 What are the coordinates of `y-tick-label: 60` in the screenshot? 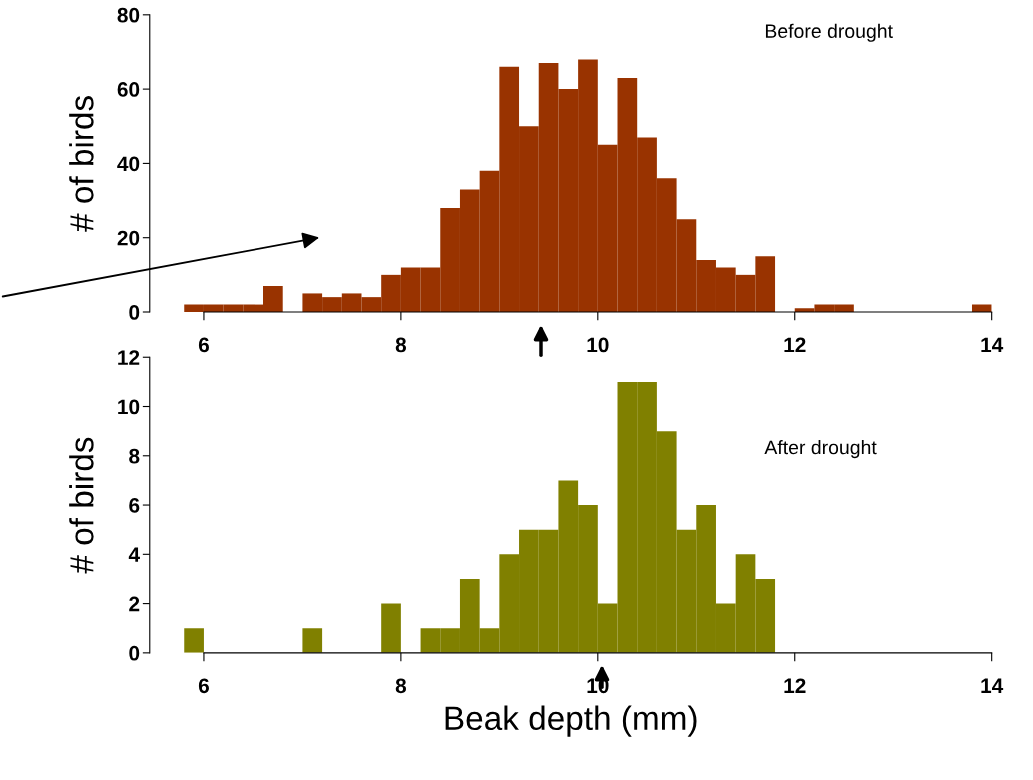 It's located at (128, 89).